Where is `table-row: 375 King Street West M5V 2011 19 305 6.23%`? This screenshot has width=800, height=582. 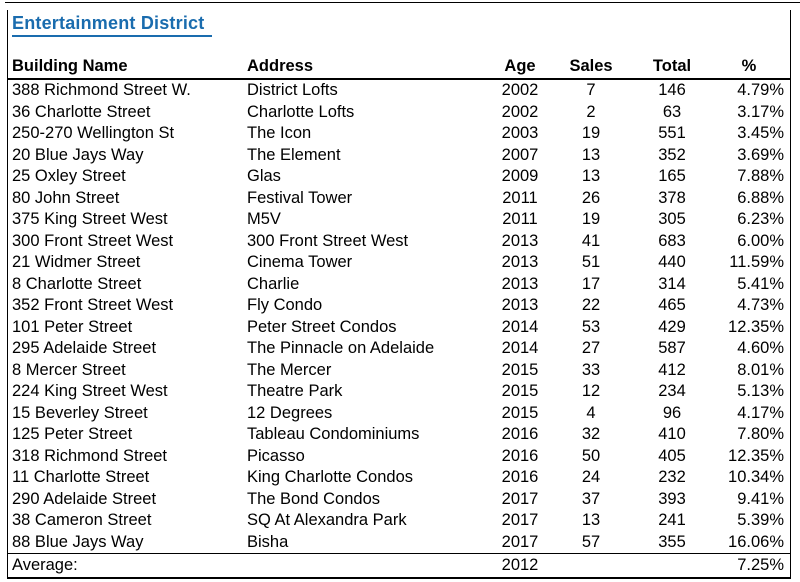
table-row: 375 King Street West M5V 2011 19 305 6.23% is located at coordinates (399, 220).